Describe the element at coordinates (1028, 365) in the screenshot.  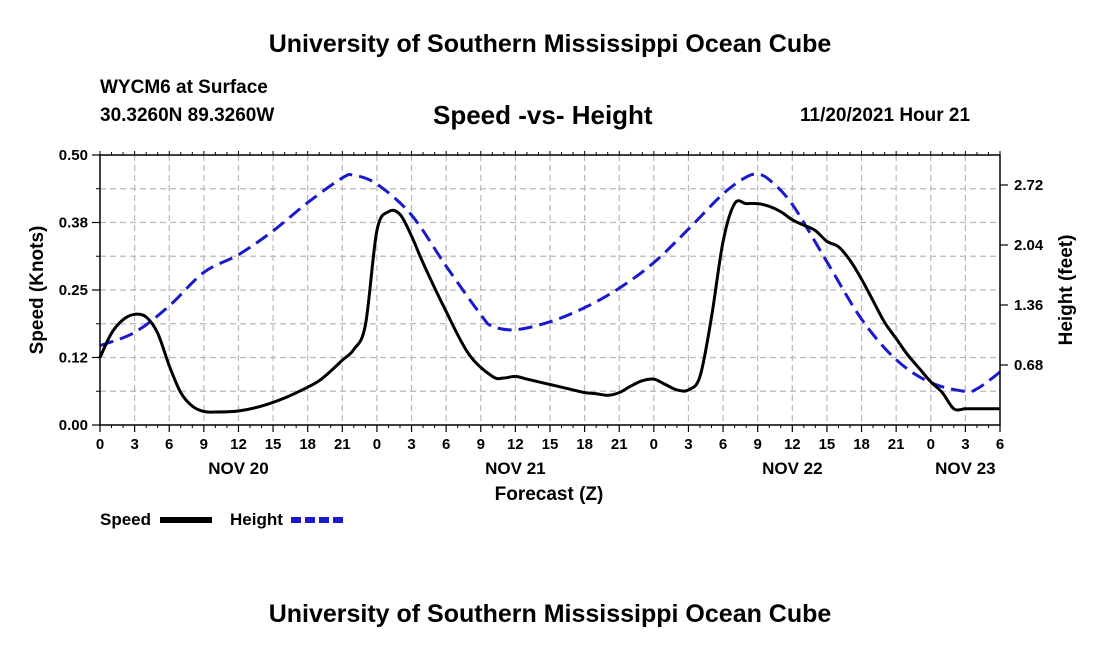
I see `right-tick-label: 0.68` at that location.